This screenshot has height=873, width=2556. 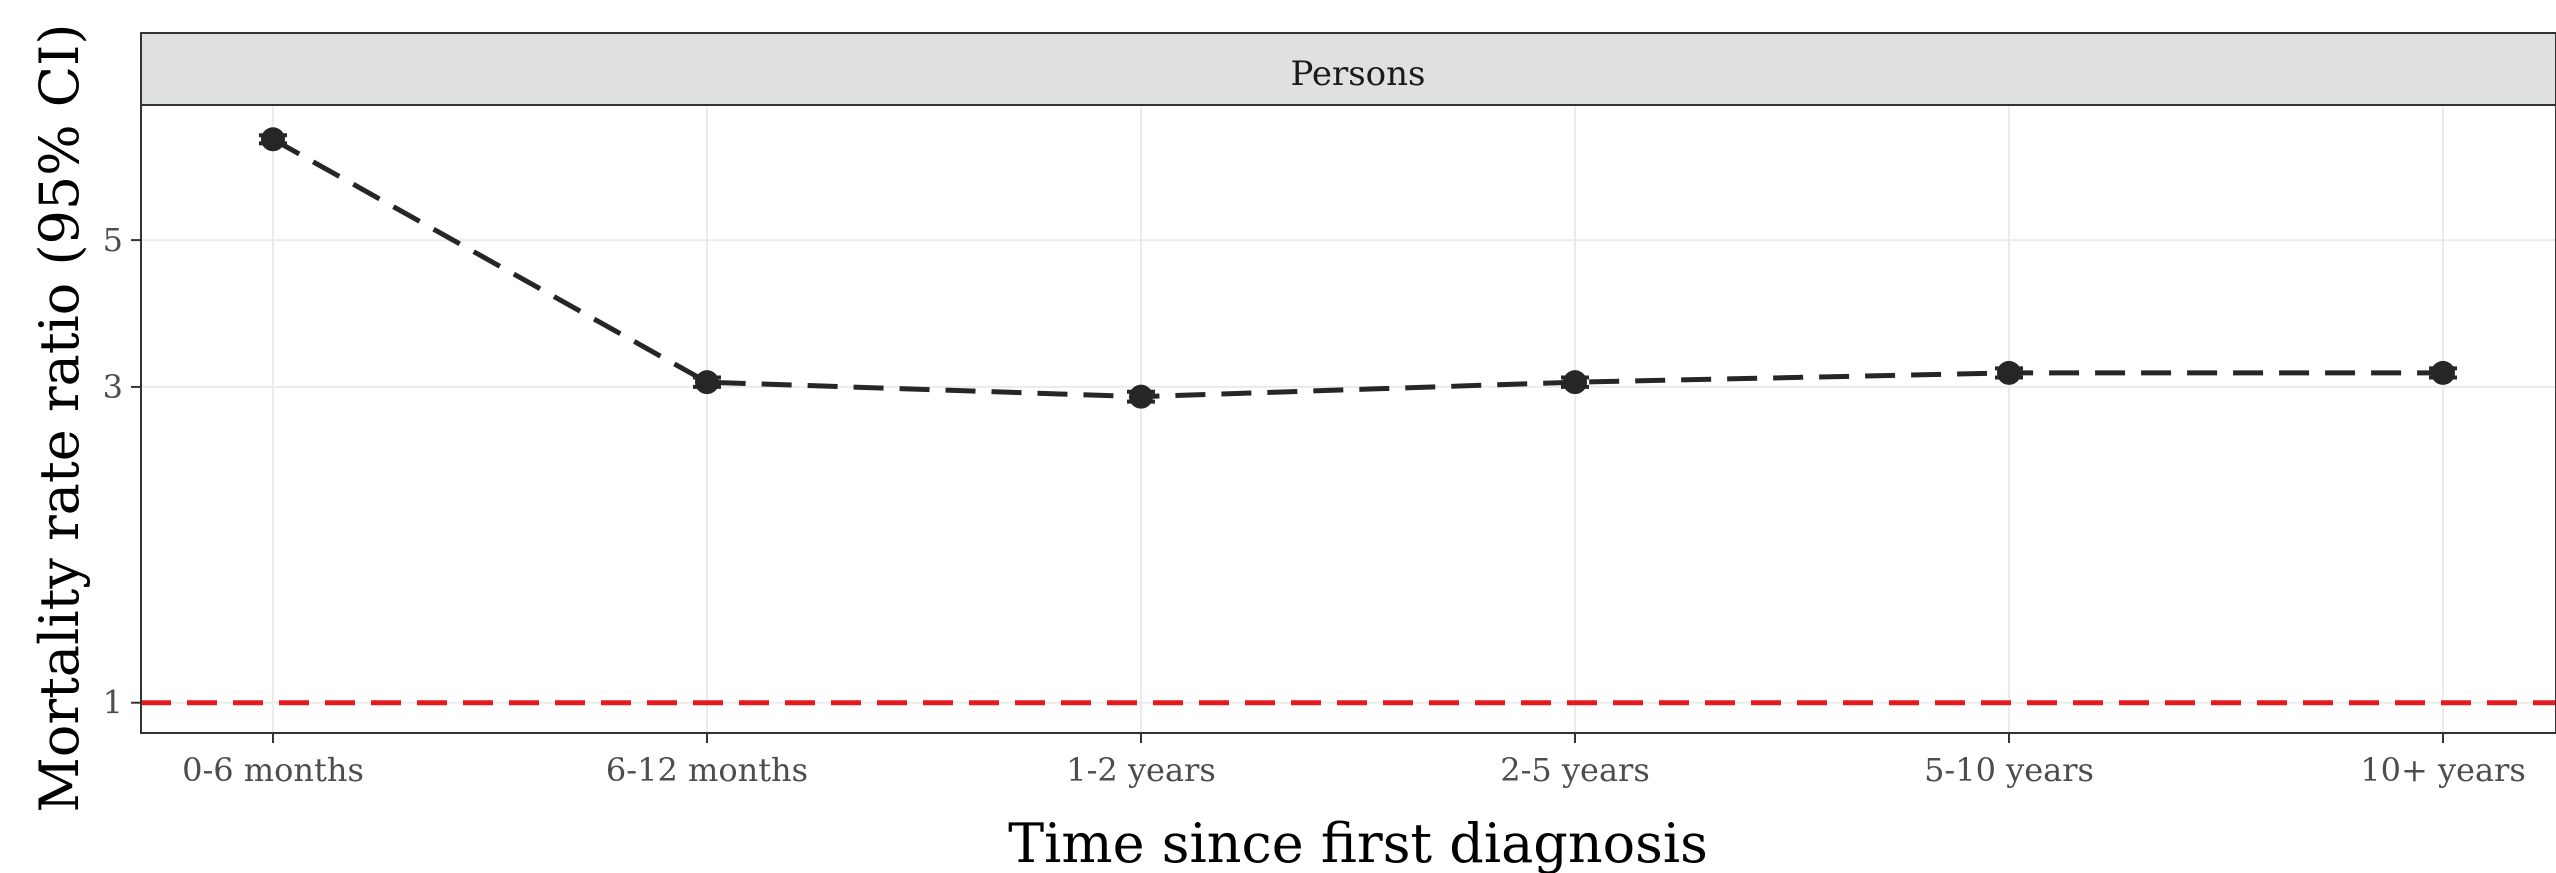 I want to click on x-tick-label: 0-6 months, so click(x=273, y=770).